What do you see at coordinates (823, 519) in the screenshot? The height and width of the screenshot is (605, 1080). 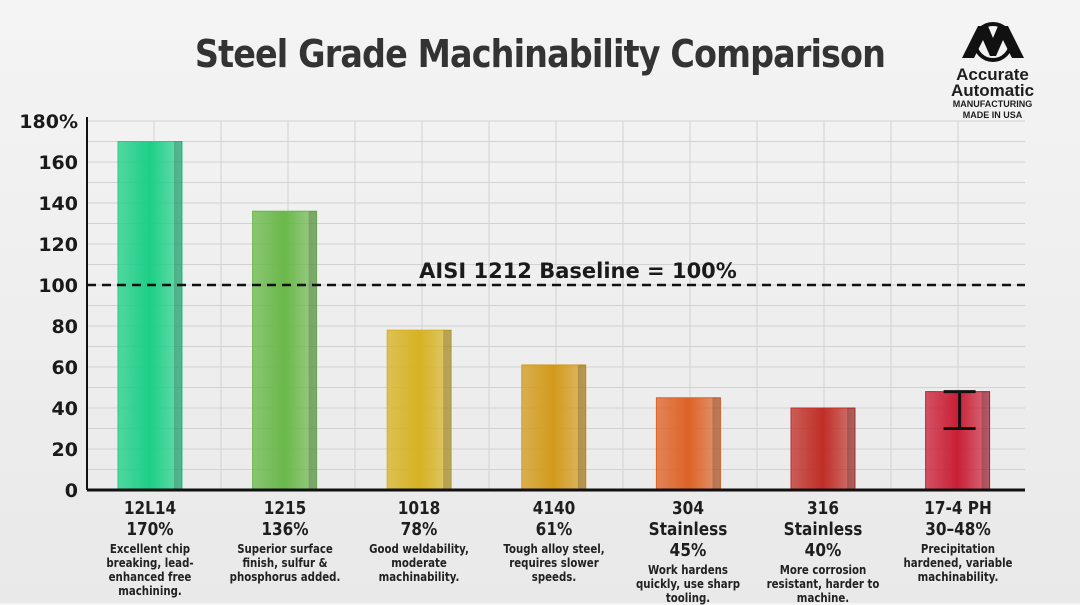 I see `category-name: 316 Stainless` at bounding box center [823, 519].